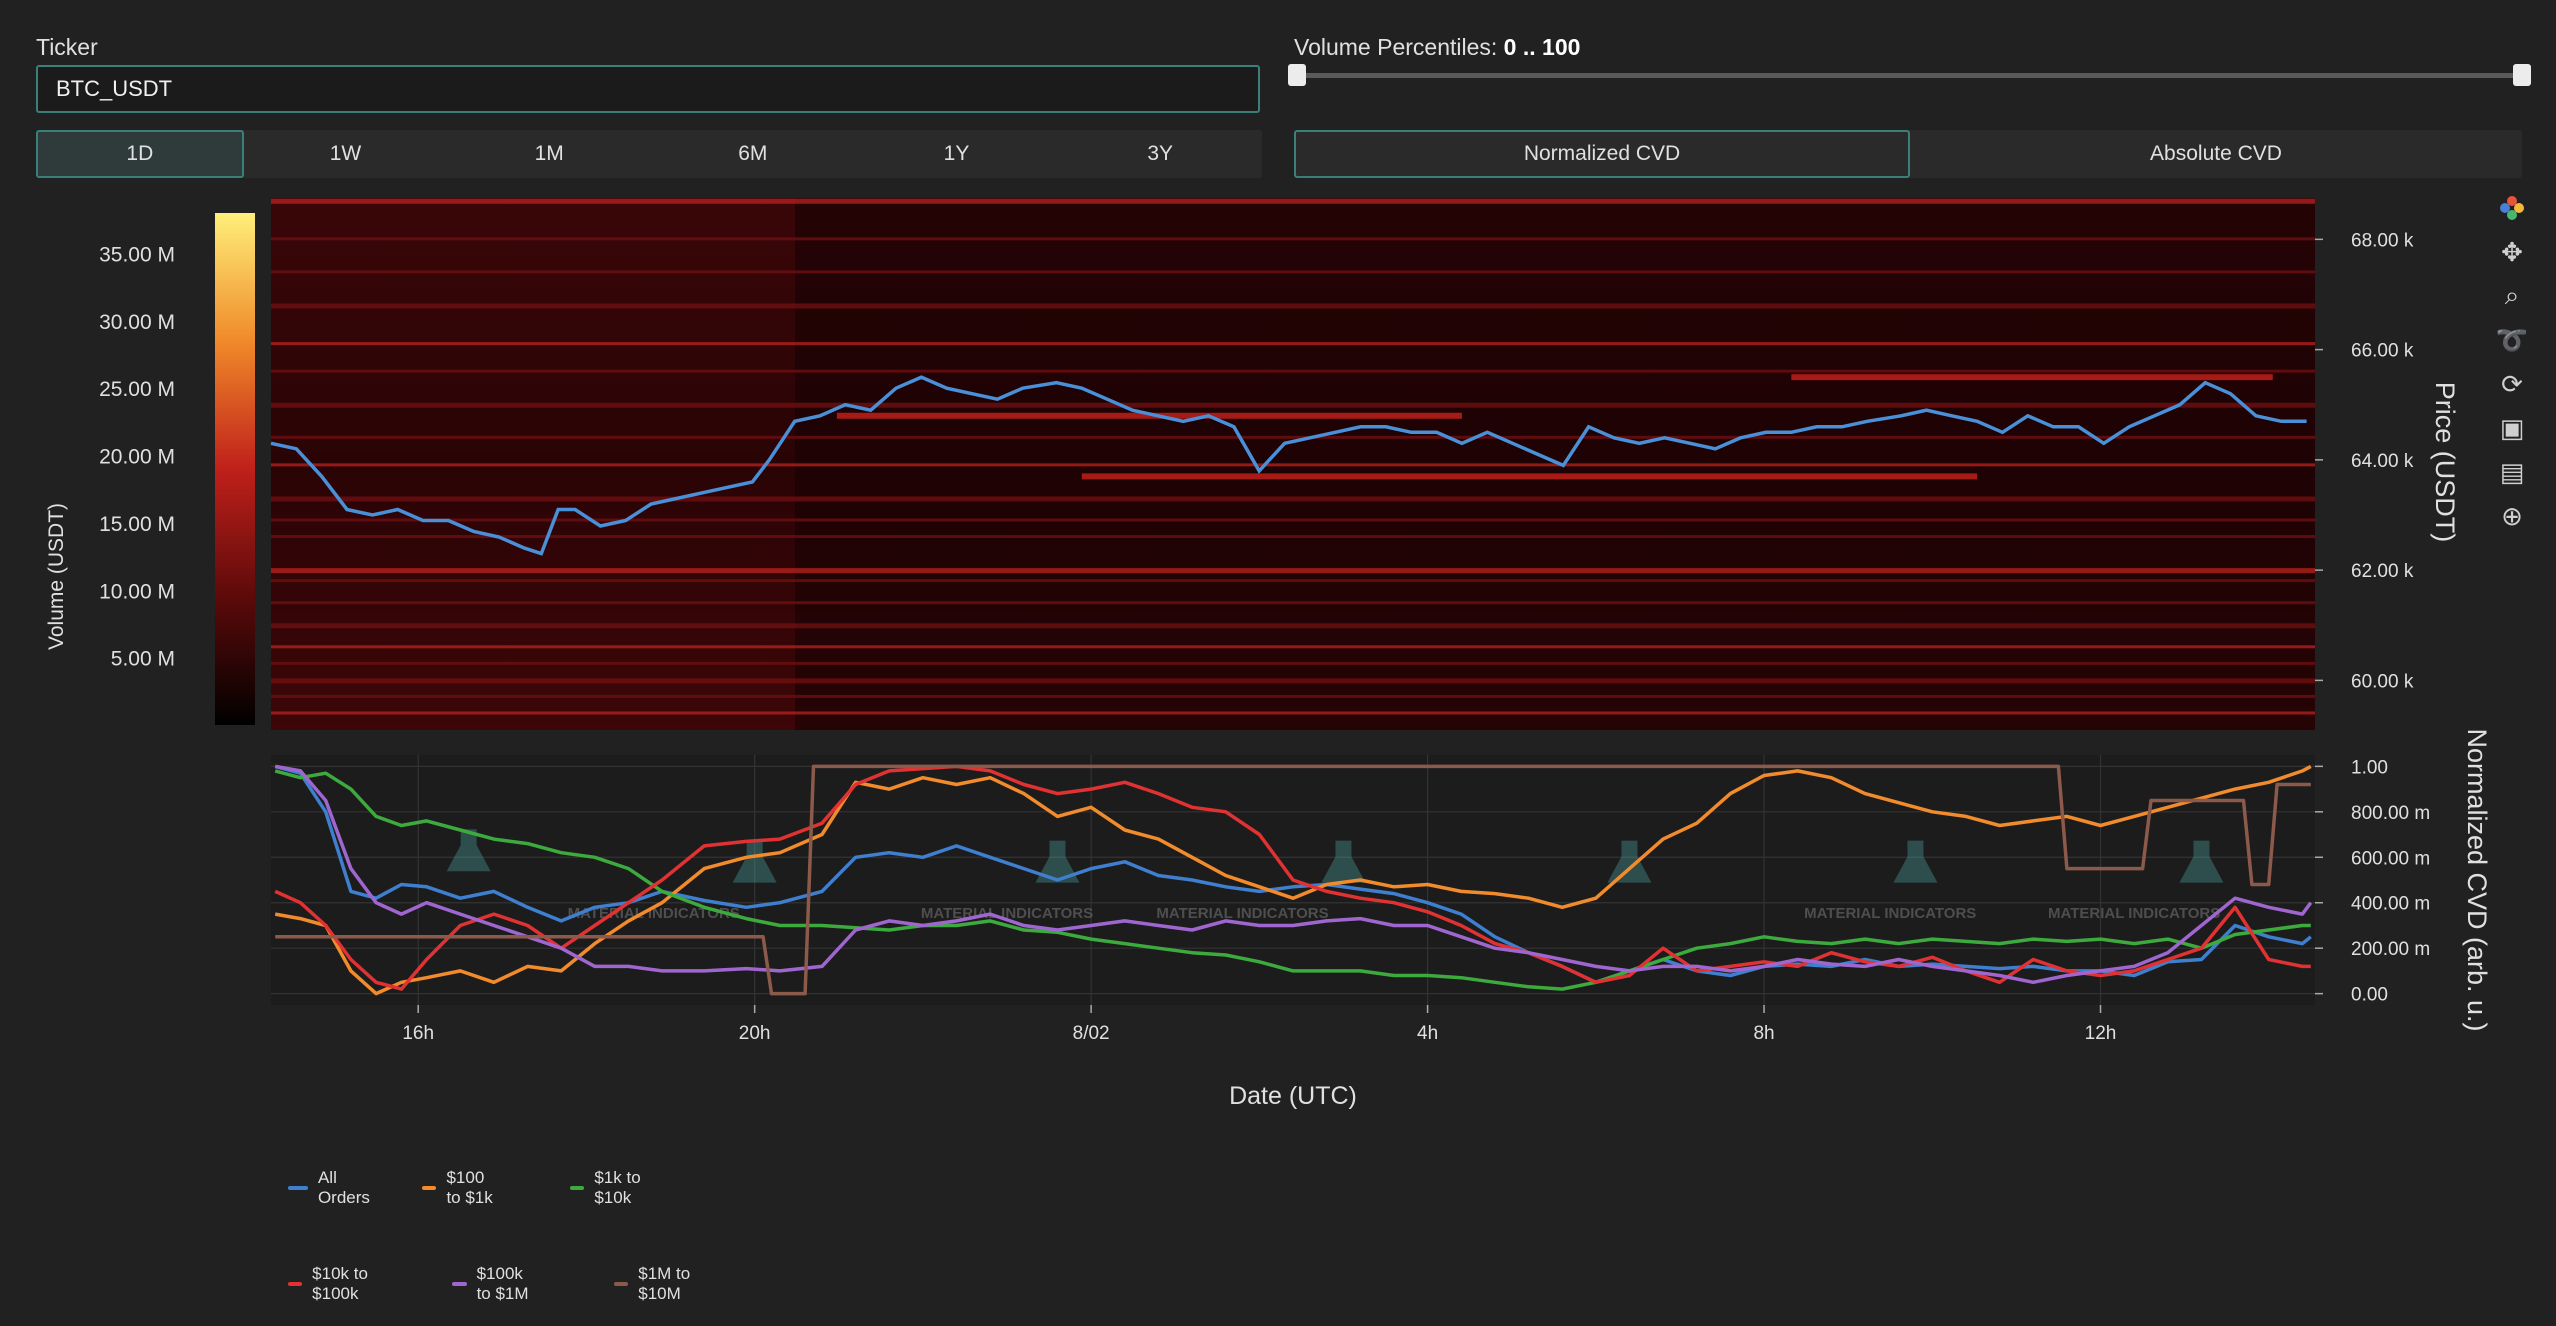  I want to click on range-button-1y: 1Y, so click(956, 153).